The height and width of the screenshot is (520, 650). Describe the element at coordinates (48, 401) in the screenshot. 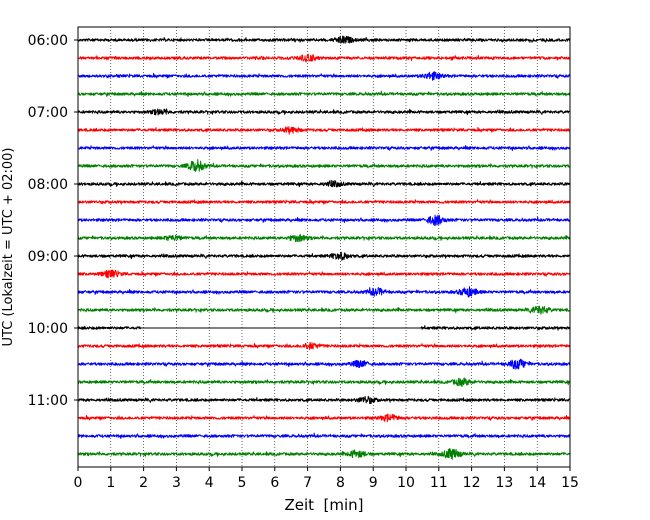

I see `y-tick-label: 11:00` at that location.